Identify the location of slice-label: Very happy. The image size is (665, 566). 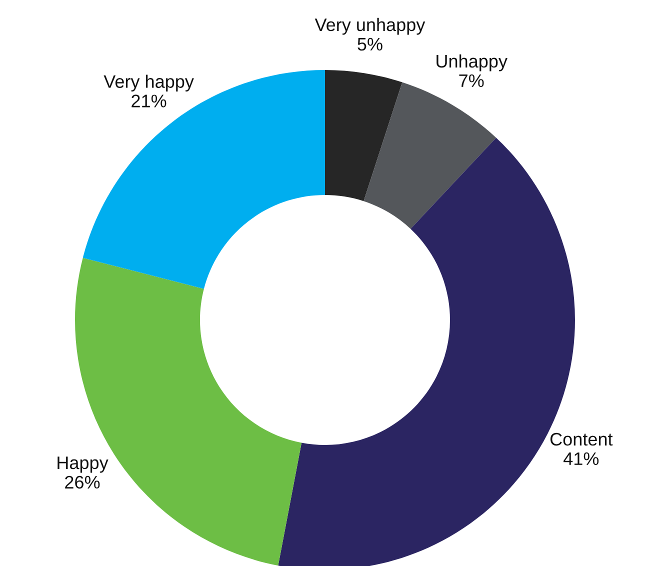
(149, 83).